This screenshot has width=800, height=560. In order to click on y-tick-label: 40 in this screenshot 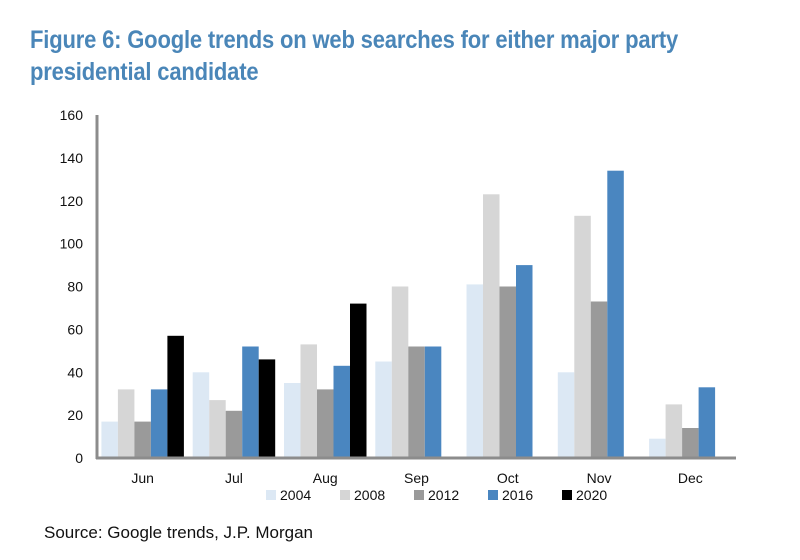, I will do `click(75, 372)`.